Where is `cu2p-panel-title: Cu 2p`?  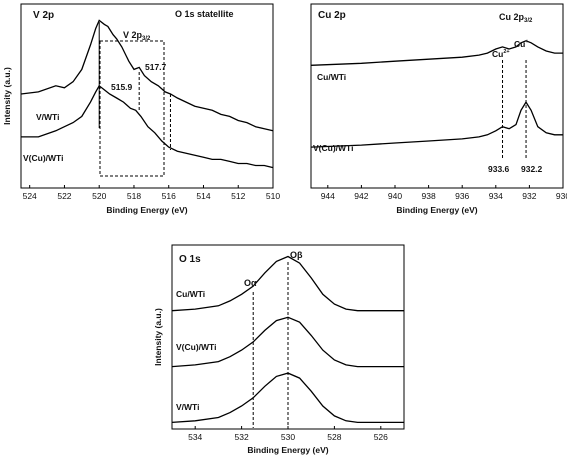
cu2p-panel-title: Cu 2p is located at coordinates (332, 15).